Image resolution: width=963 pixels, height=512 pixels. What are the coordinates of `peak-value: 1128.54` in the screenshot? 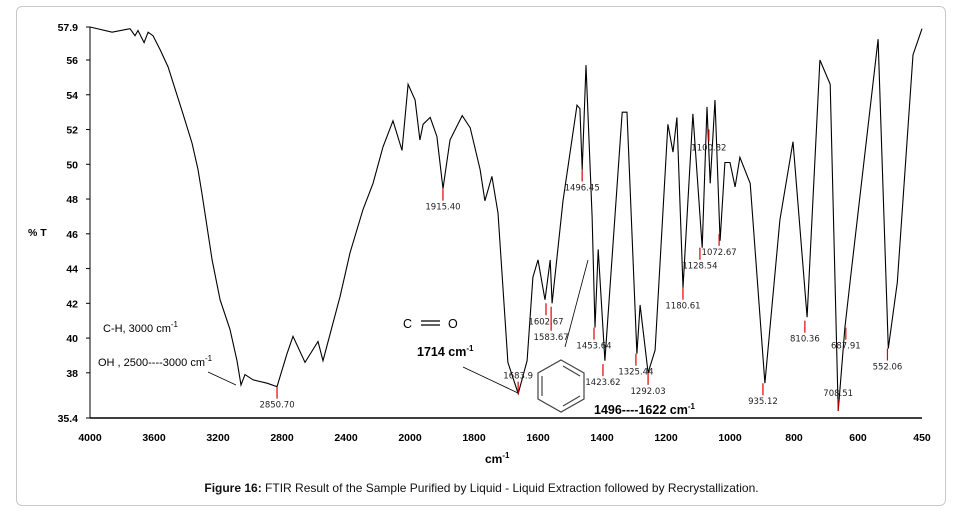 It's located at (699, 267).